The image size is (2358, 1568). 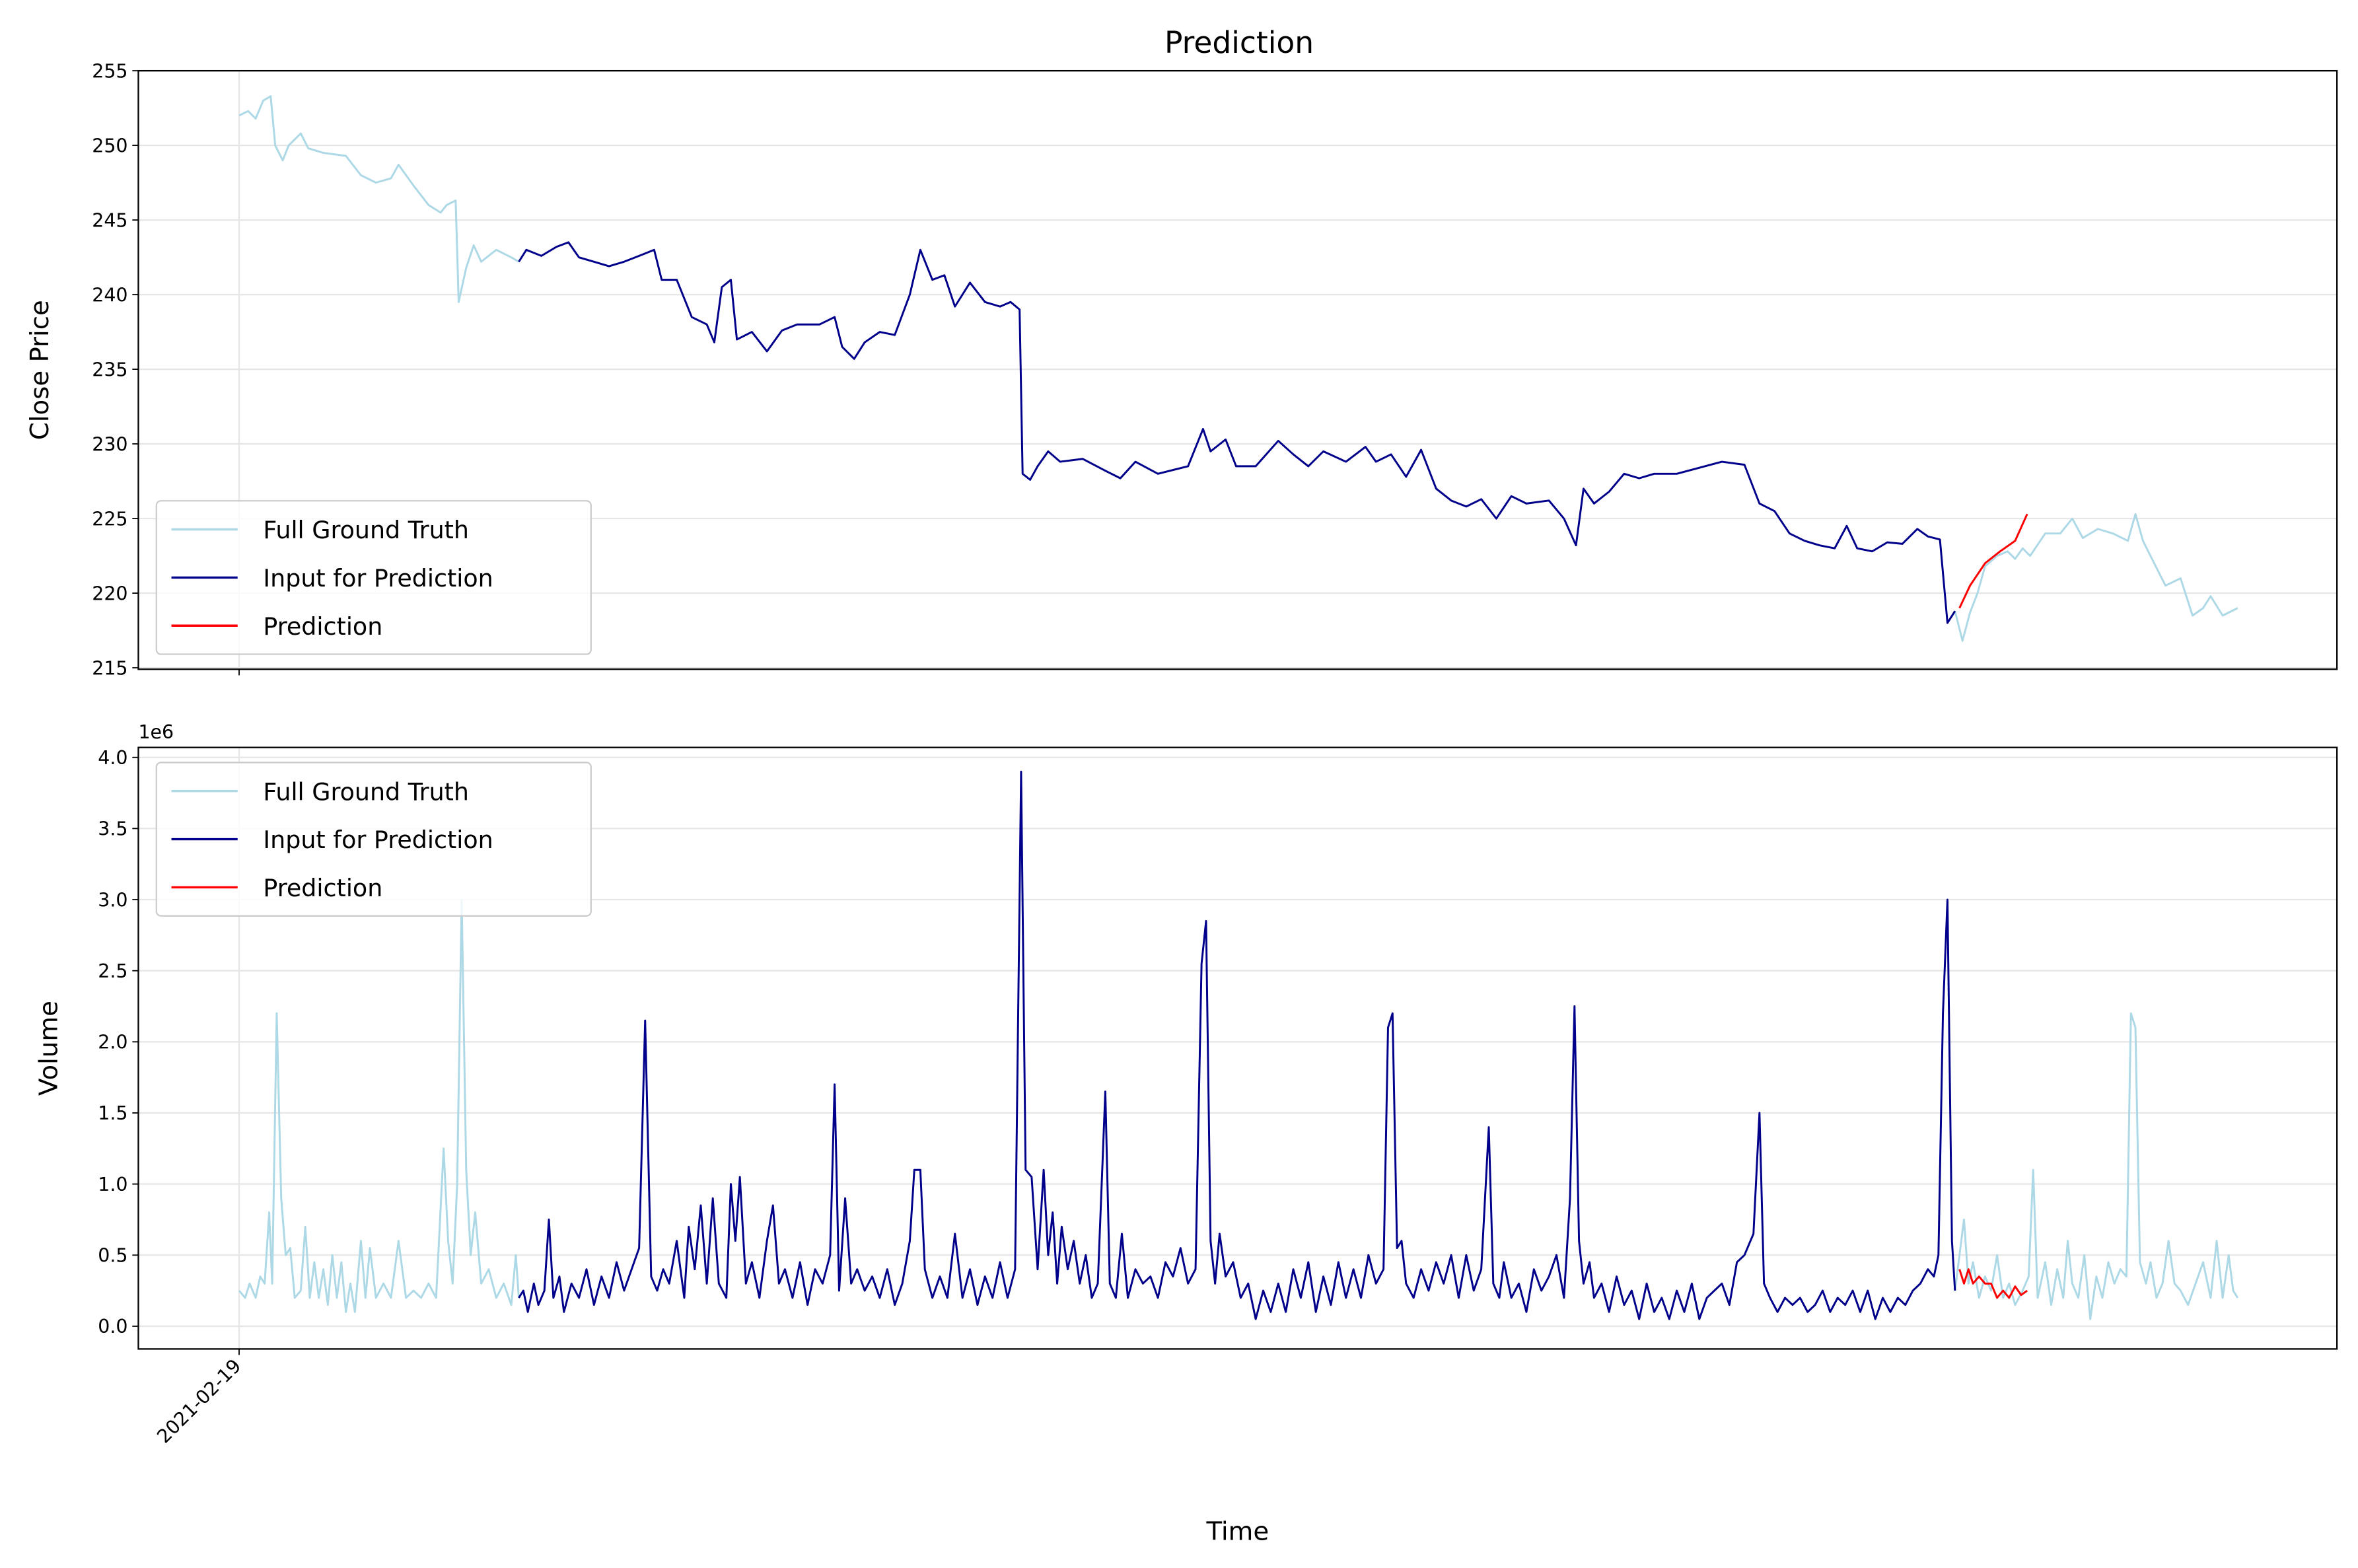 What do you see at coordinates (112, 1256) in the screenshot?
I see `y-tick-label: 0.5` at bounding box center [112, 1256].